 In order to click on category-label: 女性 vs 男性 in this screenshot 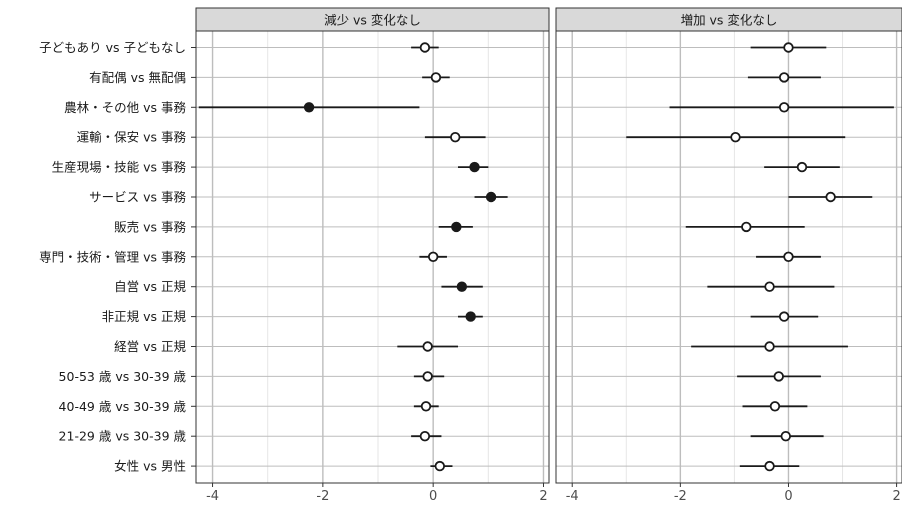, I will do `click(150, 466)`.